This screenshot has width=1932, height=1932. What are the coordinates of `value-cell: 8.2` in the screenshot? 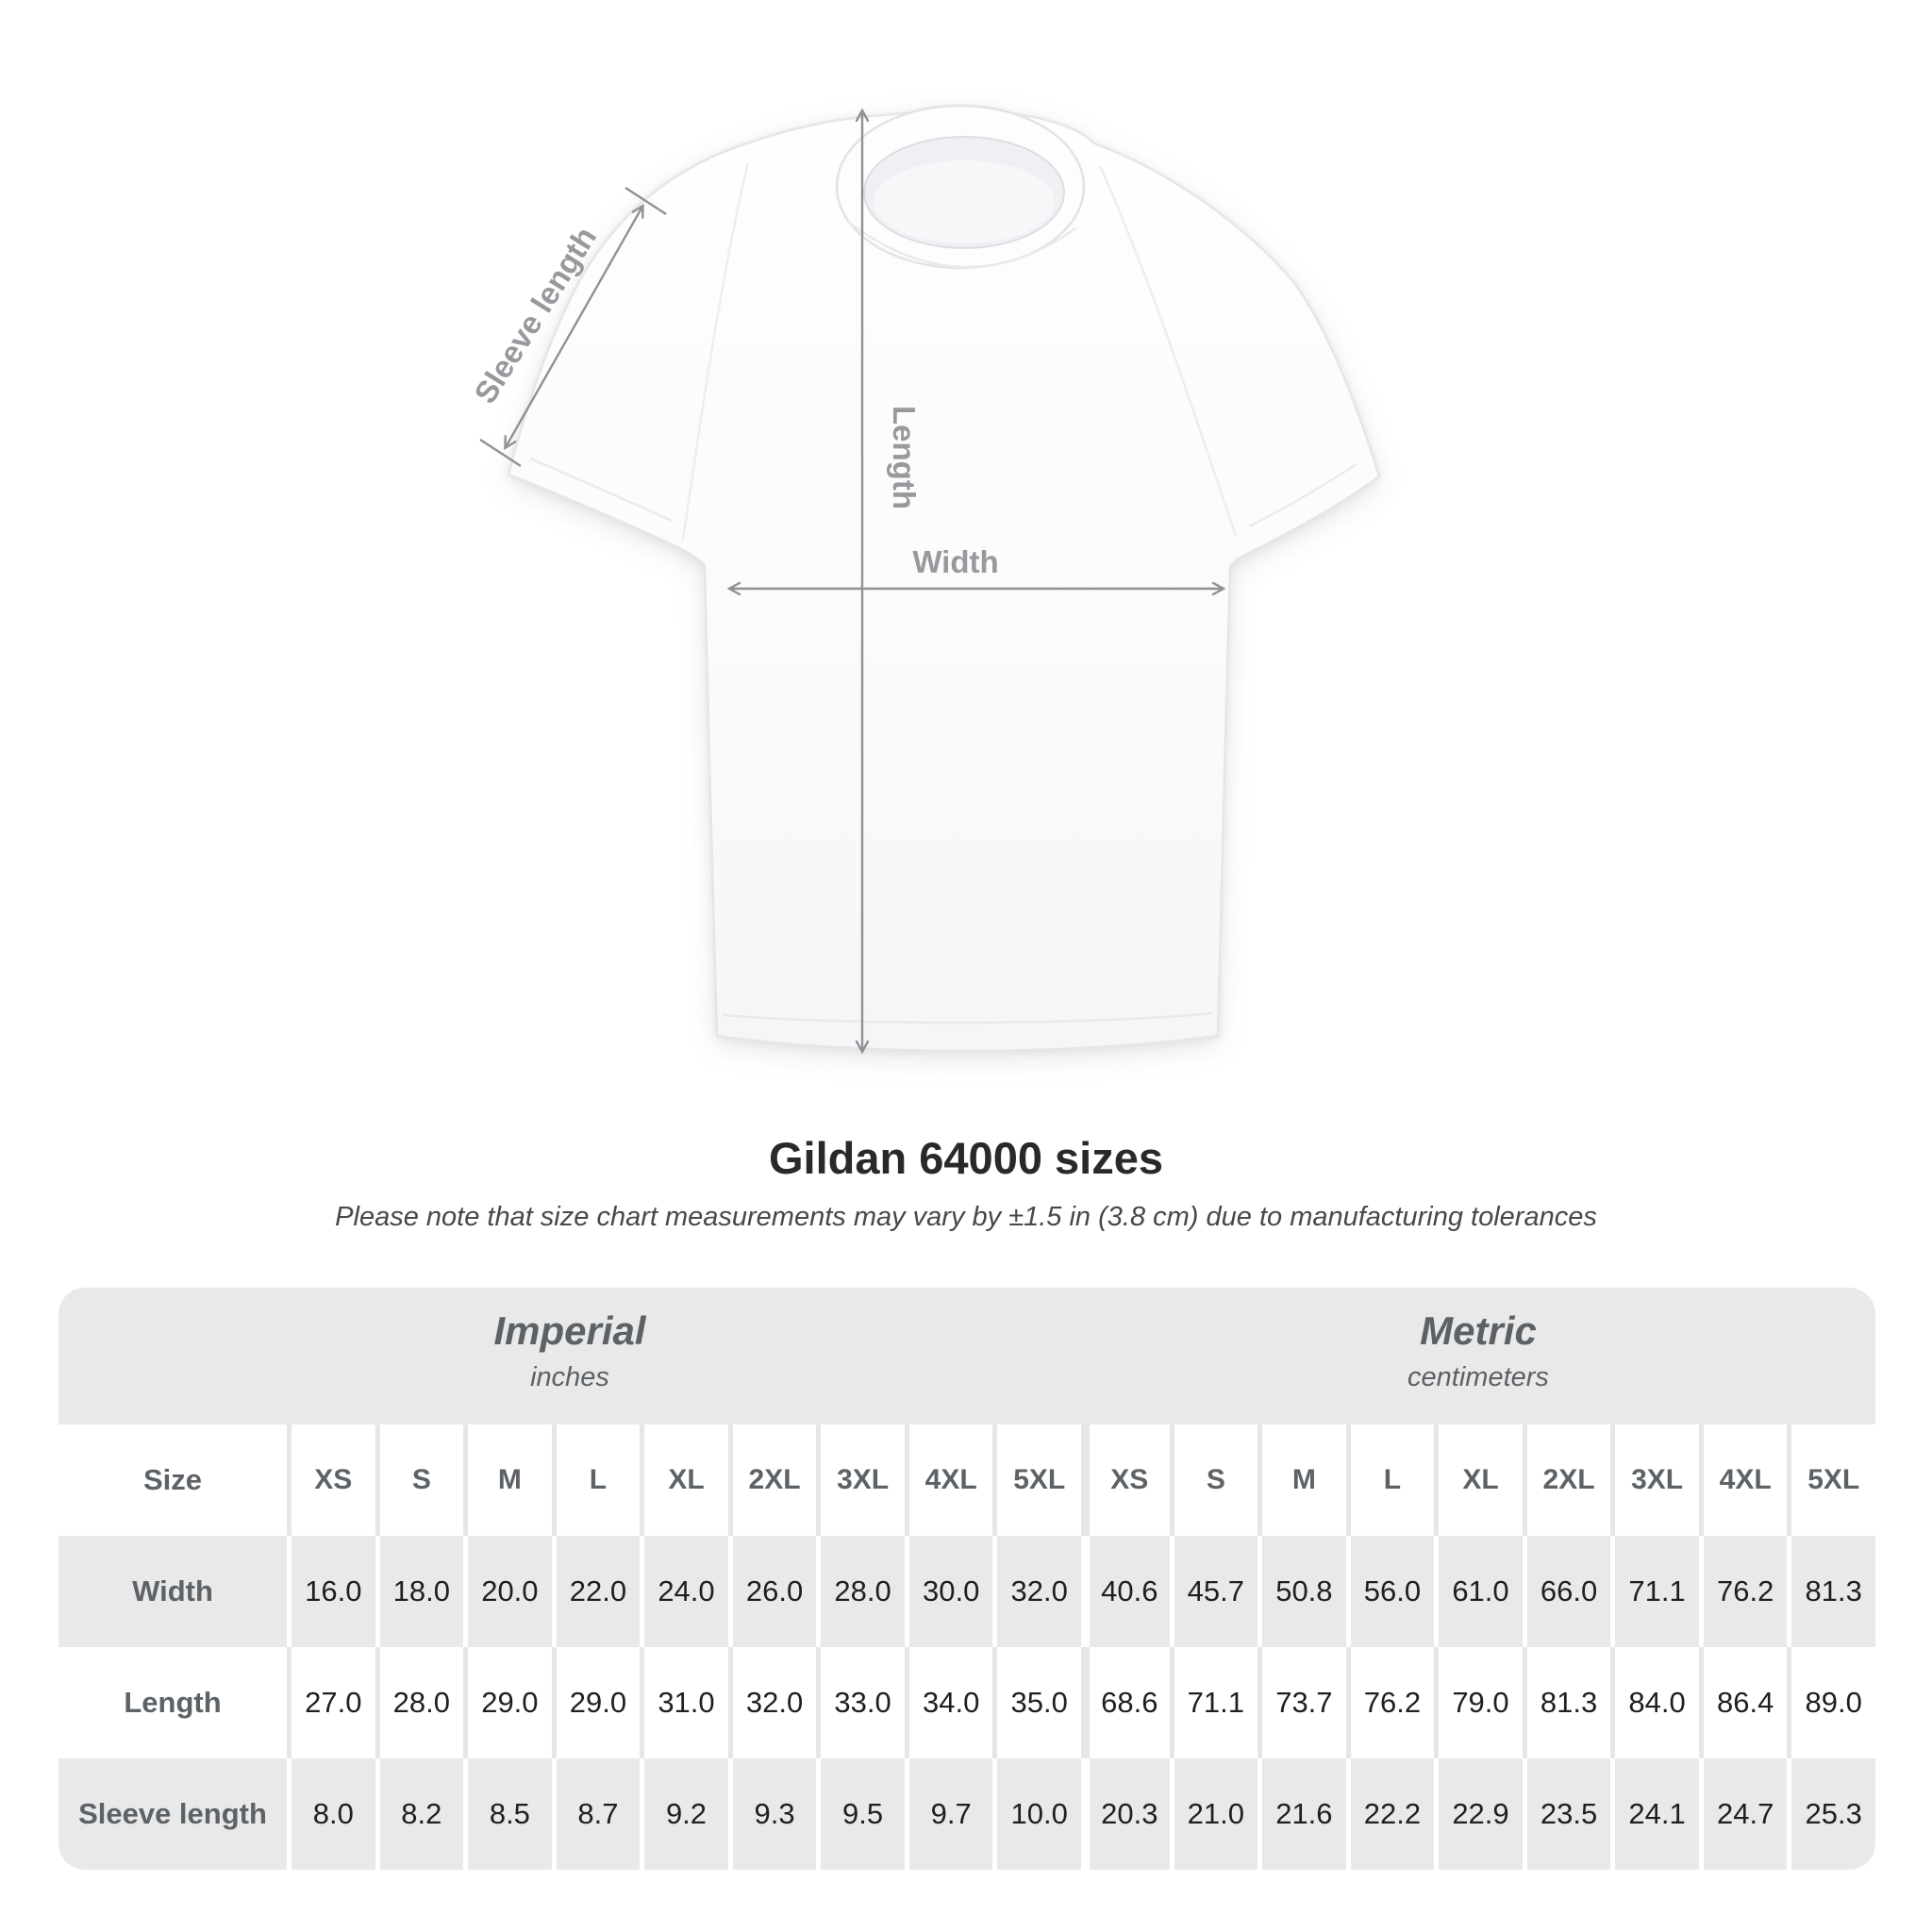 It's located at (420, 1814).